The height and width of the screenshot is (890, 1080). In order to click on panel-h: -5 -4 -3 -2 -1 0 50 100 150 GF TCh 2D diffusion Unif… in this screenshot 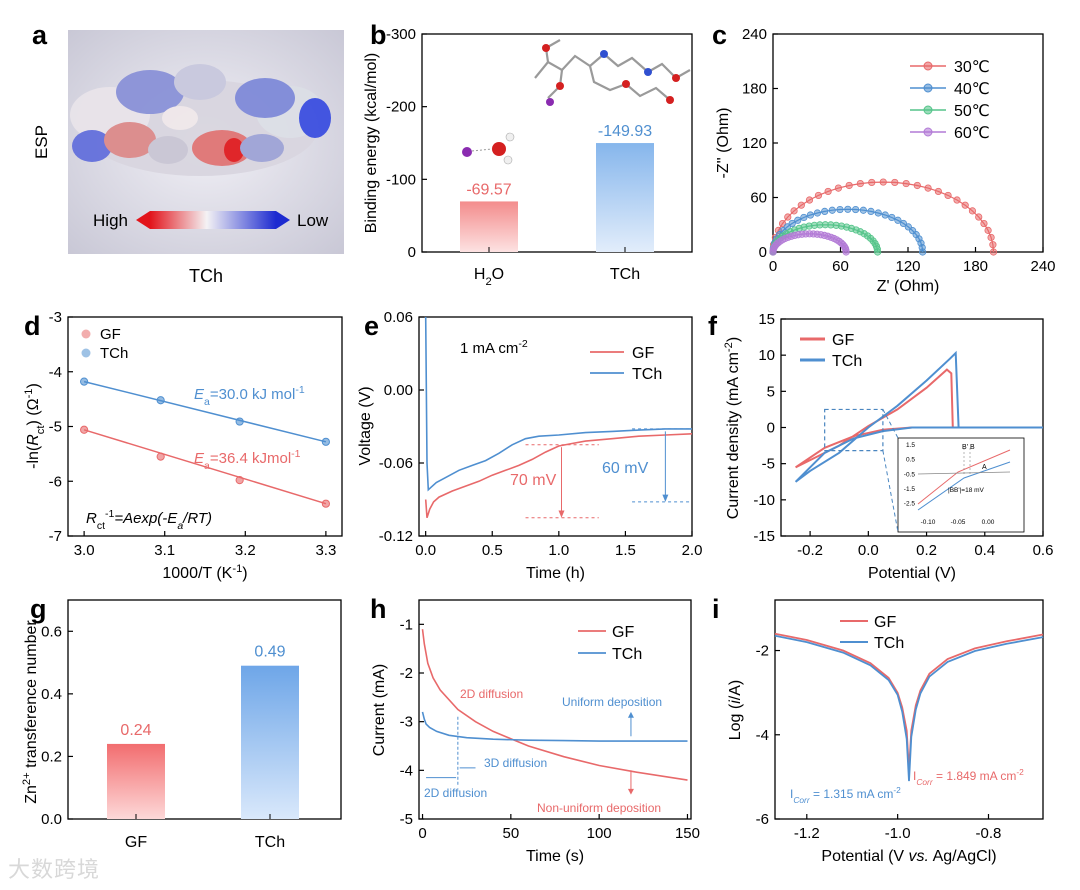, I will do `click(535, 732)`.